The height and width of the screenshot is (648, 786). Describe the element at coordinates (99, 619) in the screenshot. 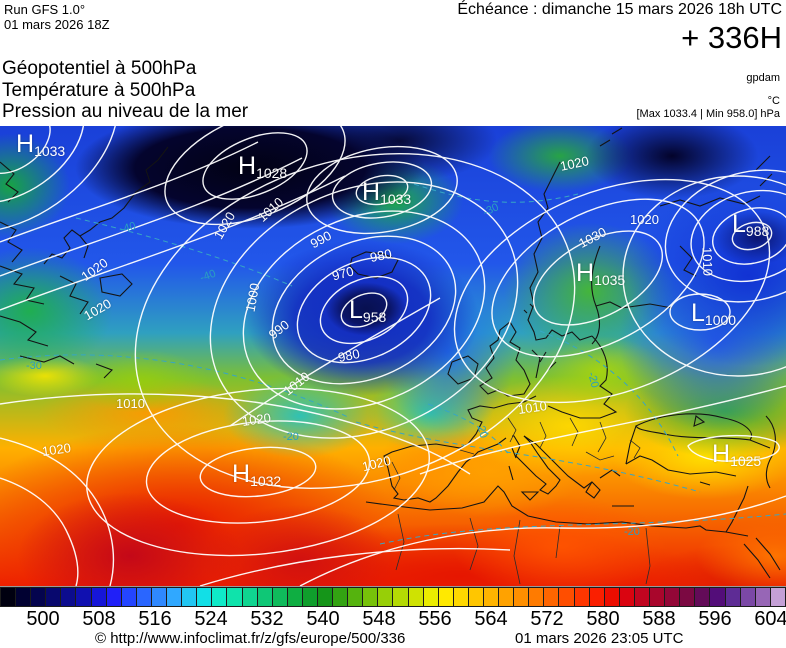

I see `scale-tick: 508` at that location.